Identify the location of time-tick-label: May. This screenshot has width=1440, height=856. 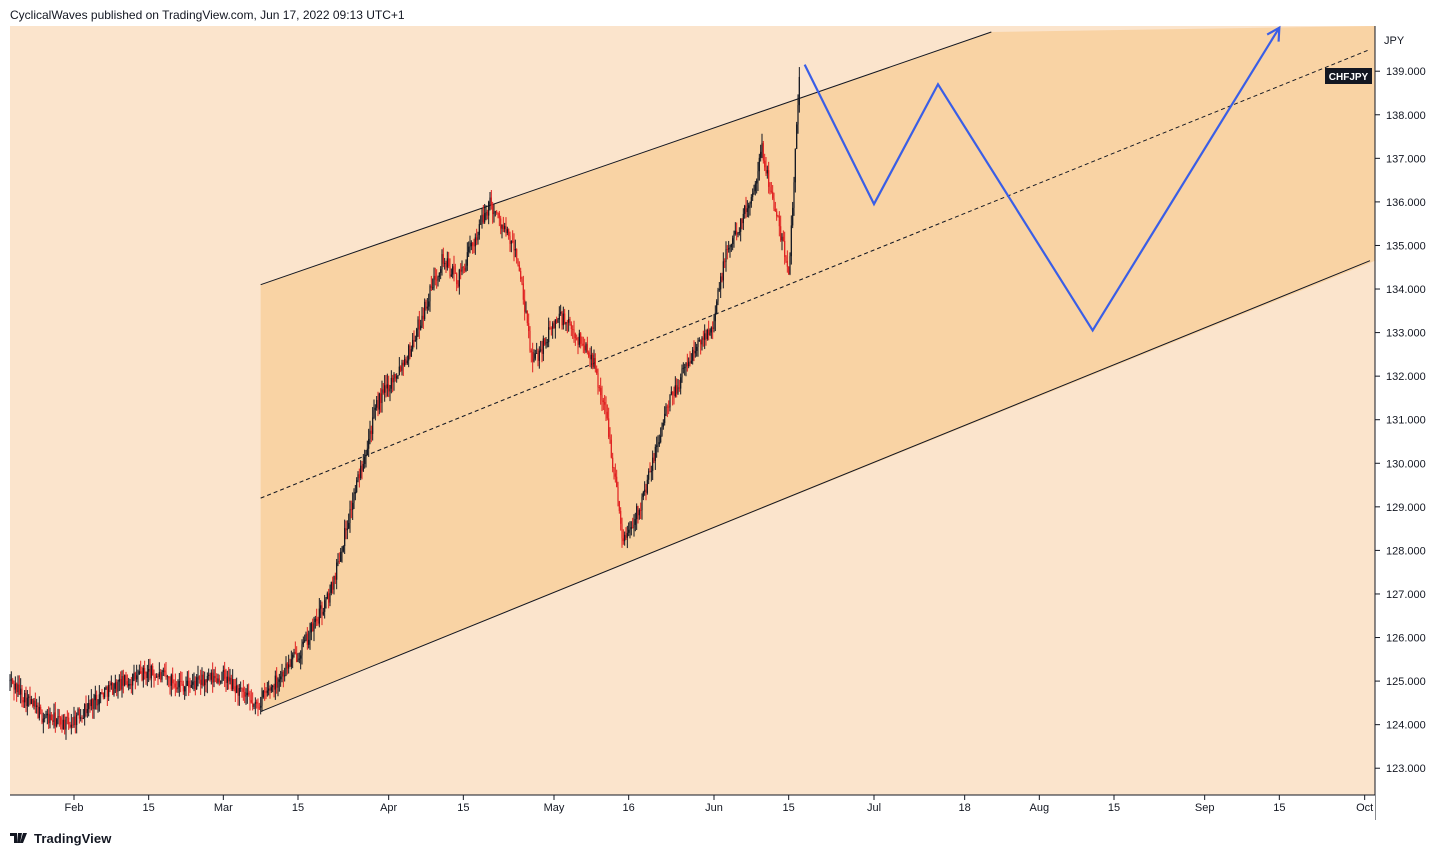
(554, 808).